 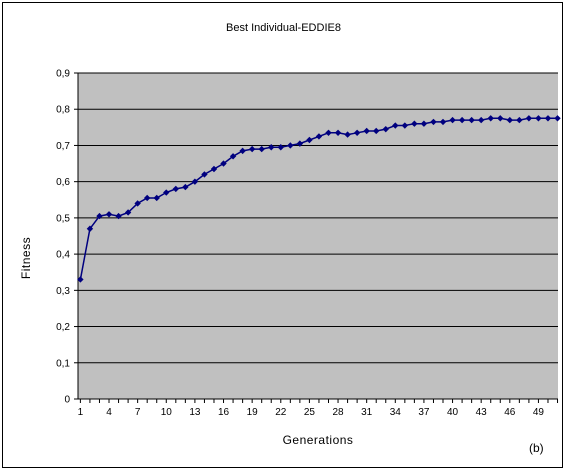 I want to click on y-tick-label: 0,8, so click(x=63, y=110).